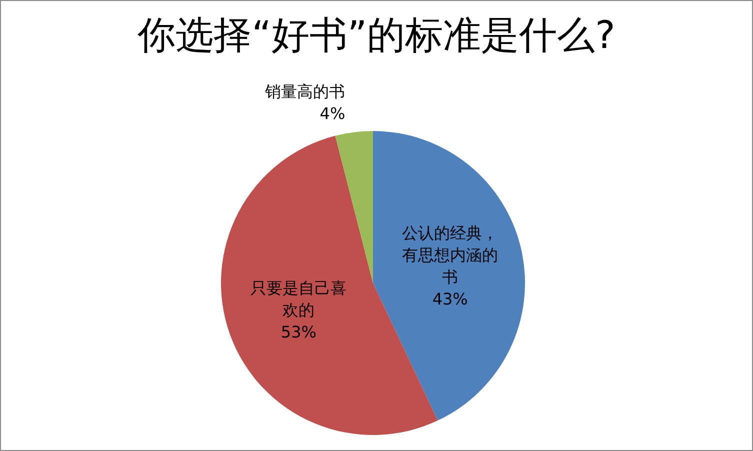 The height and width of the screenshot is (451, 753). I want to click on slice-label: 只要是自己喜欢的, so click(298, 299).